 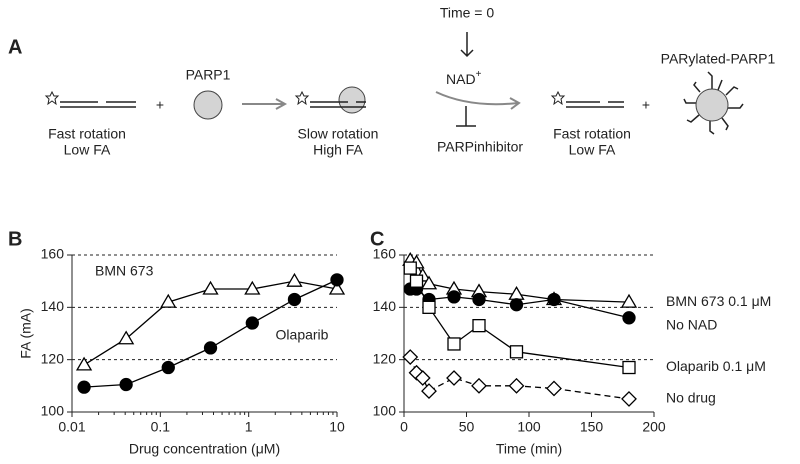 I want to click on x-tick-label: 100, so click(x=529, y=427).